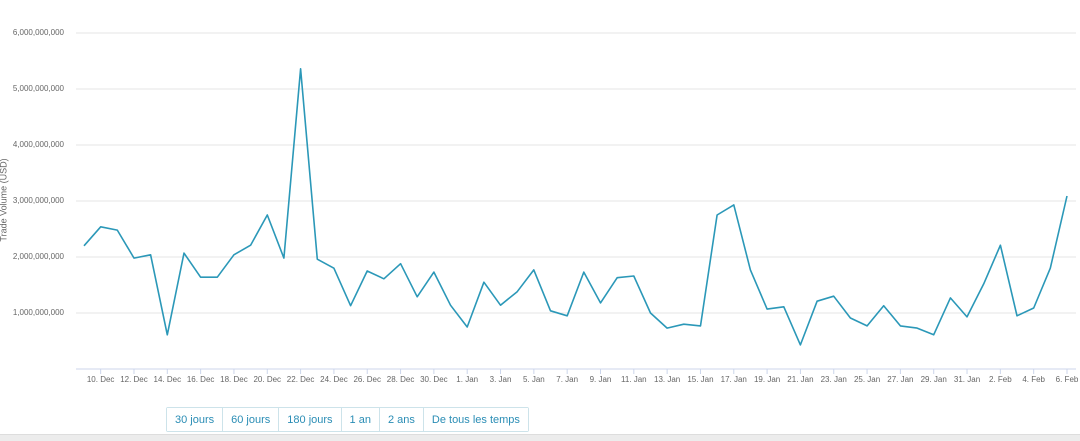 The image size is (1080, 441). Describe the element at coordinates (39, 312) in the screenshot. I see `y-tick-label: 1,000,000,000` at that location.